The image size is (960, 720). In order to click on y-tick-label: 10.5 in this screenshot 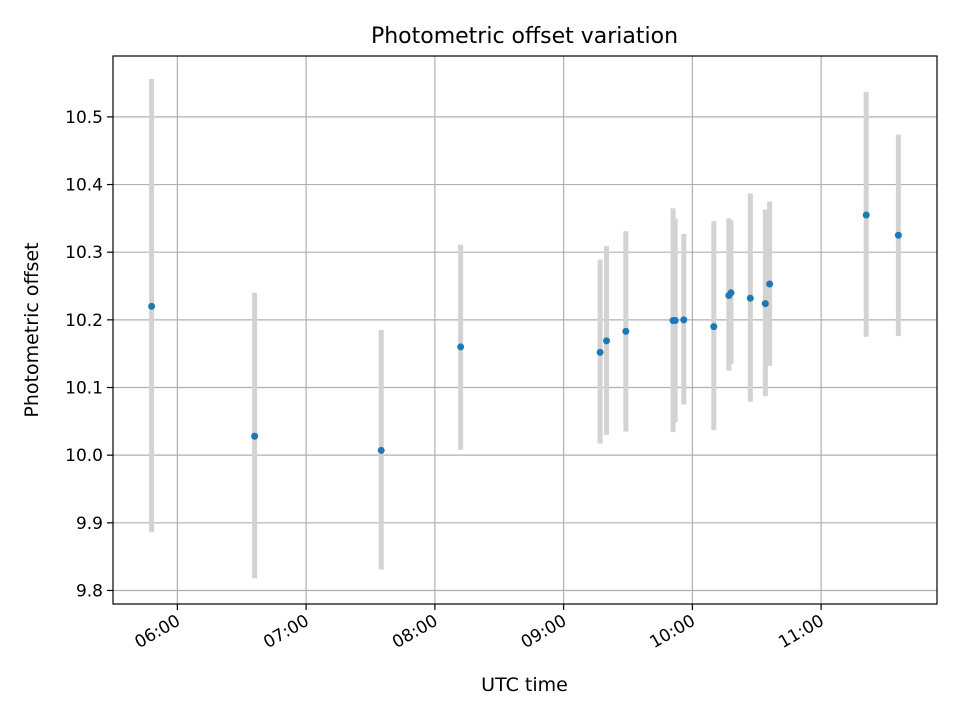, I will do `click(84, 118)`.